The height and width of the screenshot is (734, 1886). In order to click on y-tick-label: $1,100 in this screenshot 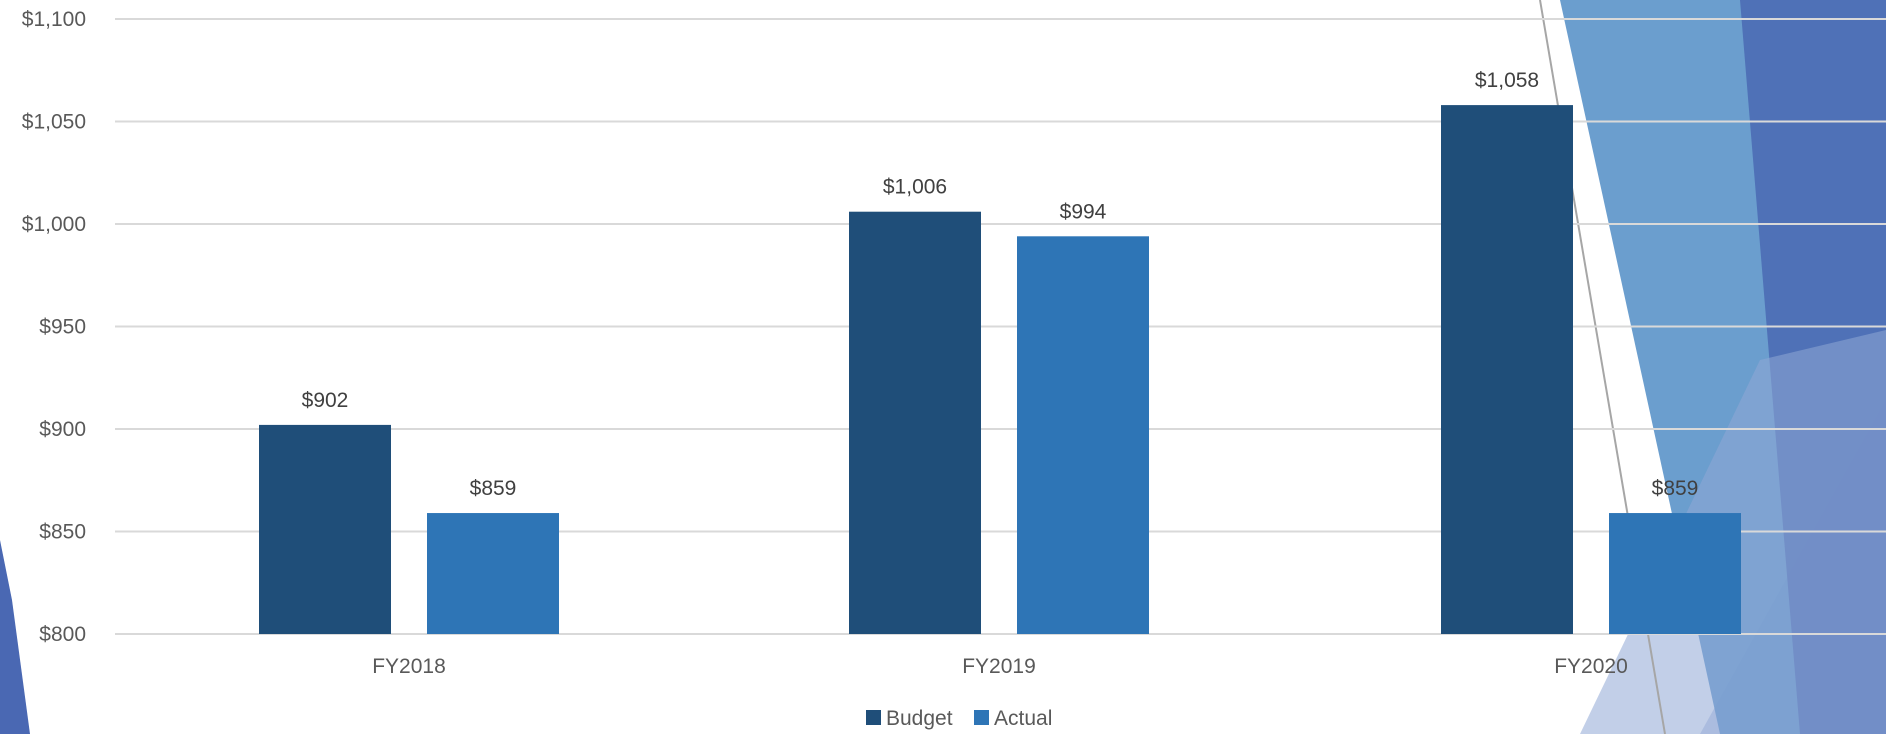, I will do `click(54, 19)`.